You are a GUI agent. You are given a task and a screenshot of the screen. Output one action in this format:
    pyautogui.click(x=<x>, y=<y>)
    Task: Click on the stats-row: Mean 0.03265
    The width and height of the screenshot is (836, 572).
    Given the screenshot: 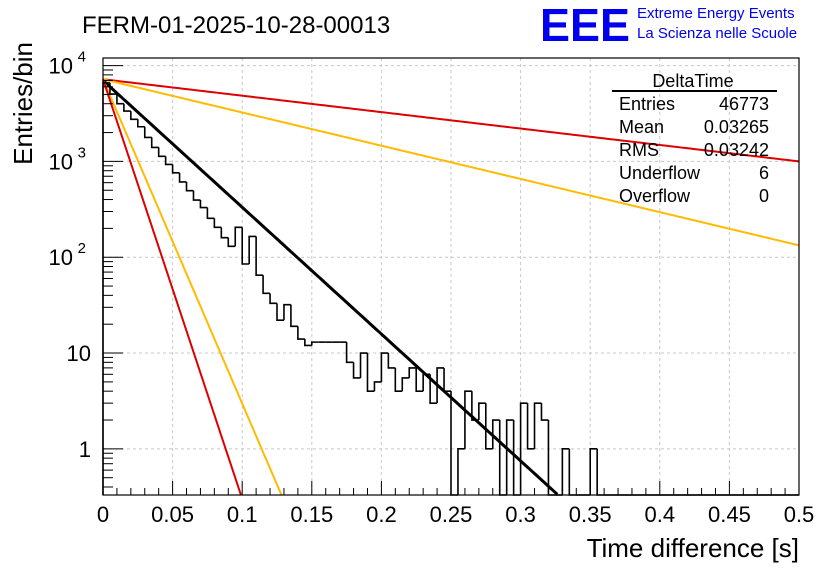 What is the action you would take?
    pyautogui.click(x=694, y=127)
    